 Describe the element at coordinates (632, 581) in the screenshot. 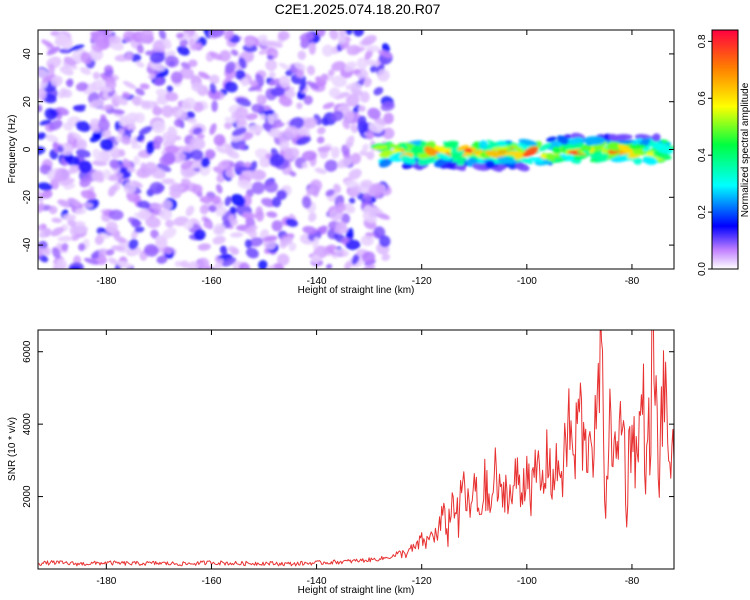

I see `snr-x-tick-label: -80` at that location.